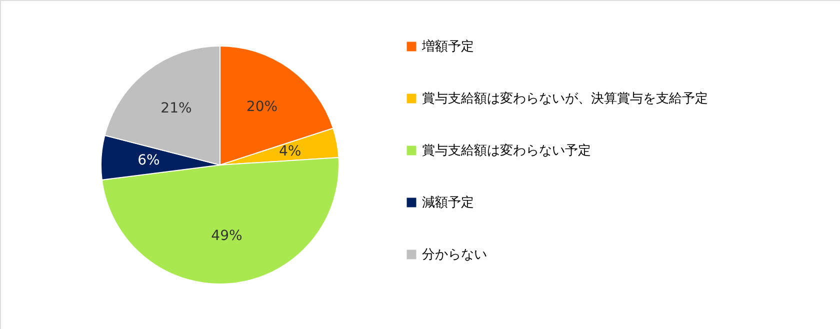 The height and width of the screenshot is (329, 840). Describe the element at coordinates (149, 160) in the screenshot. I see `data-label: 6%` at that location.